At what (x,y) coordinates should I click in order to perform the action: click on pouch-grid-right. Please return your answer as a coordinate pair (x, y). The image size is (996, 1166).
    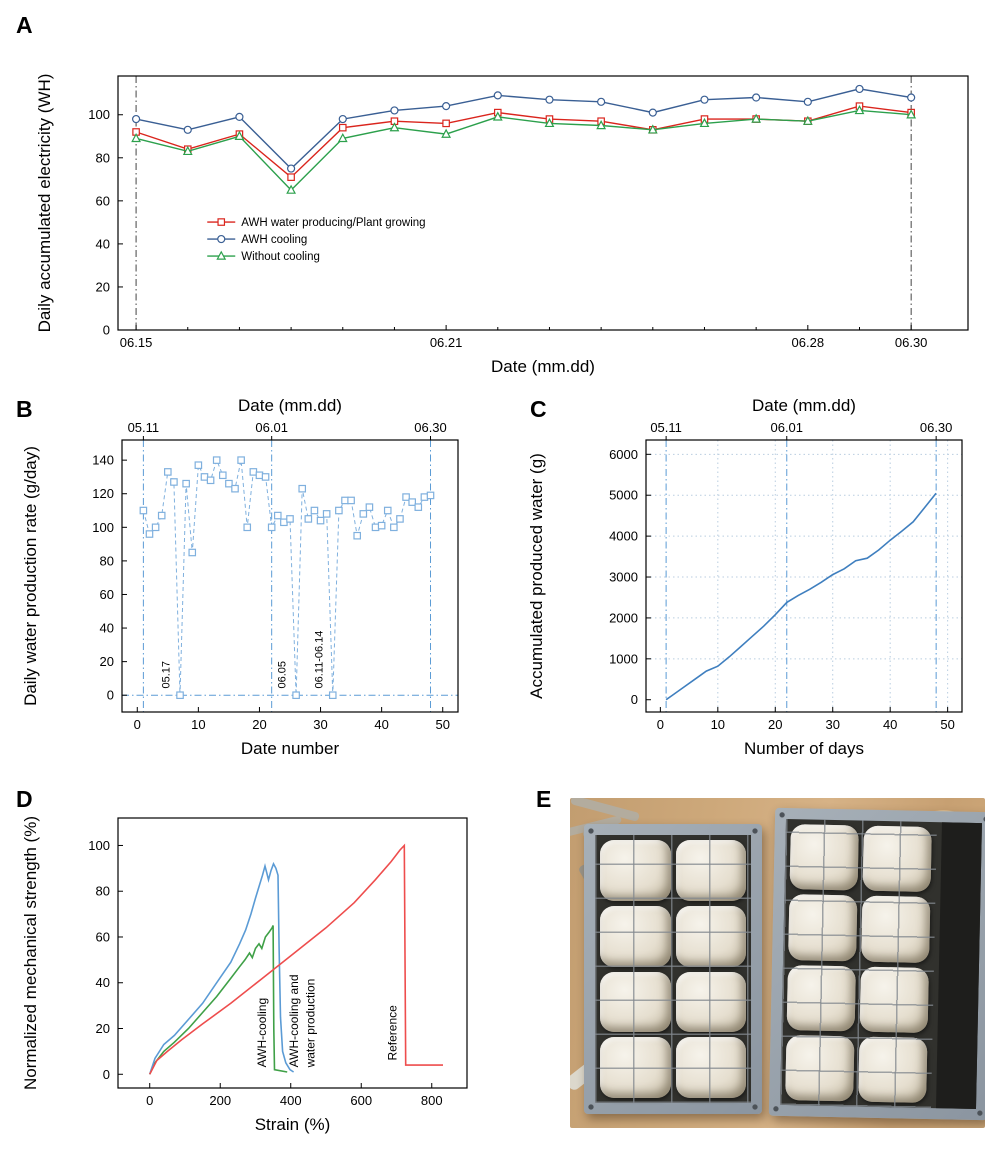
    Looking at the image, I should click on (858, 963).